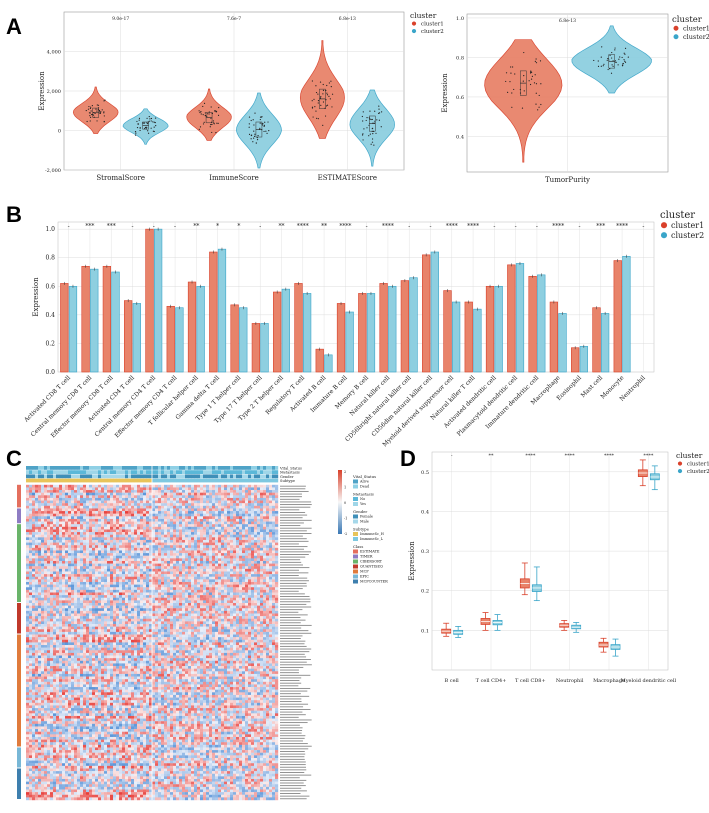 The width and height of the screenshot is (709, 813). I want to click on annotation-cell, so click(153, 472).